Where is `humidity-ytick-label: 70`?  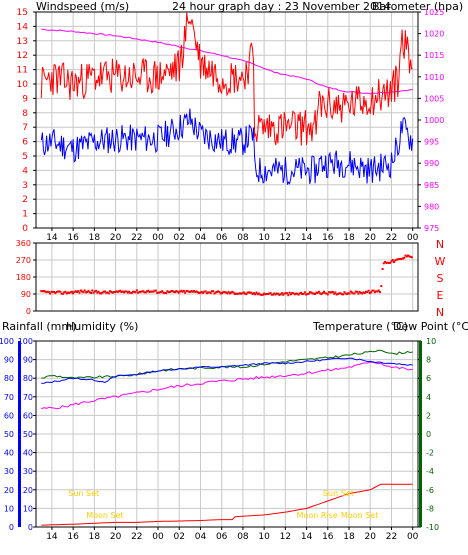
humidity-ytick-label: 70 is located at coordinates (9, 397).